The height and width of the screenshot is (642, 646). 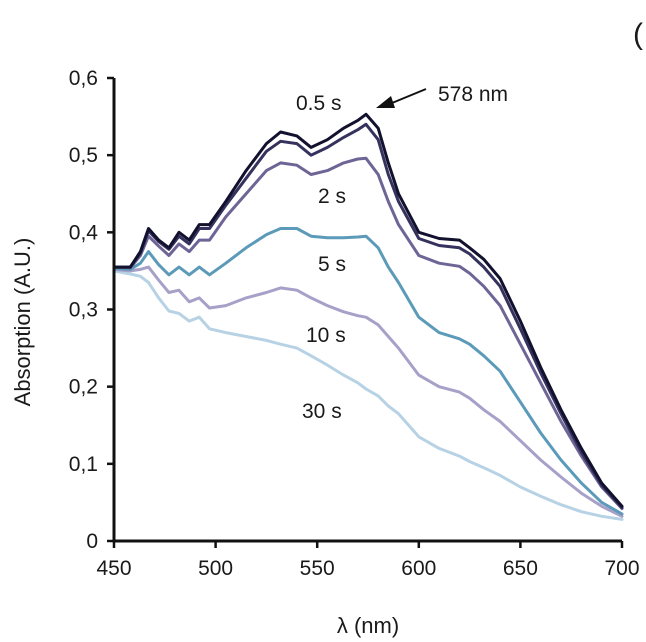 What do you see at coordinates (83, 387) in the screenshot?
I see `y-tick-label: 0,2` at bounding box center [83, 387].